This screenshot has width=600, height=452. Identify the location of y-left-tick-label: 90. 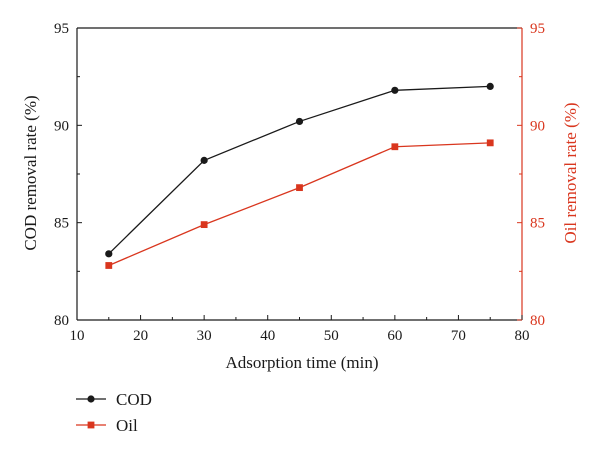
(61, 126).